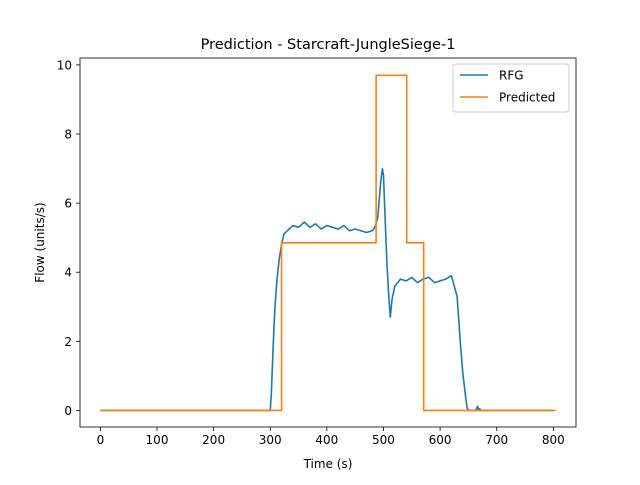 Image resolution: width=640 pixels, height=485 pixels. What do you see at coordinates (64, 65) in the screenshot?
I see `y-tick-label: 10` at bounding box center [64, 65].